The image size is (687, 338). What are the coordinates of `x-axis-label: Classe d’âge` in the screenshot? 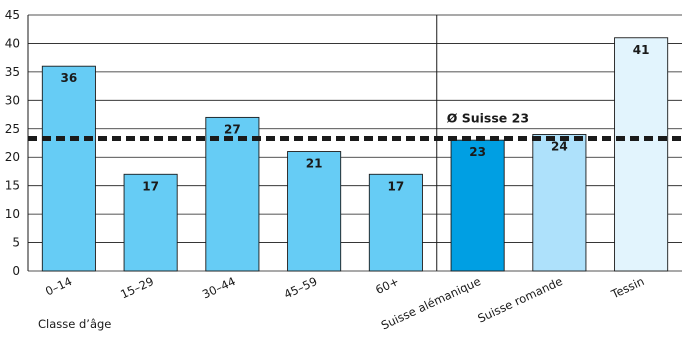 It's located at (74, 324).